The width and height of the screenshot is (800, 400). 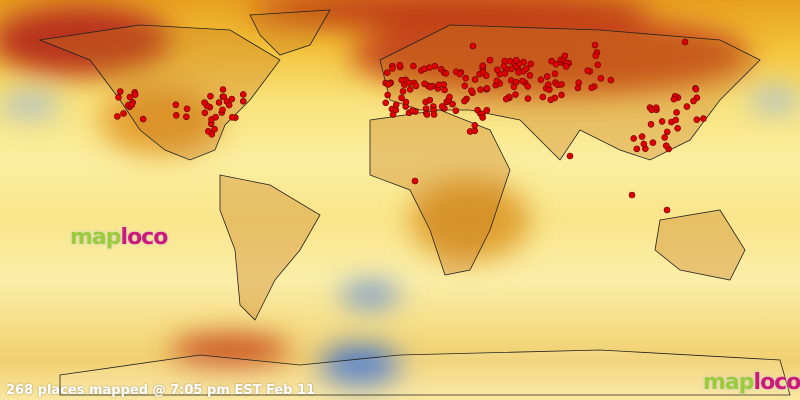 I want to click on maploco-logo-corner: maploco, so click(x=751, y=382).